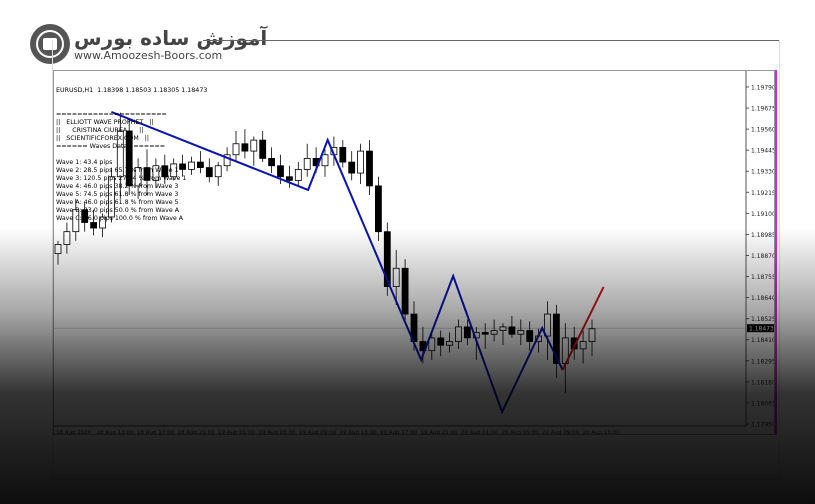  Describe the element at coordinates (762, 424) in the screenshot. I see `price-tick-label: 1.17950` at that location.